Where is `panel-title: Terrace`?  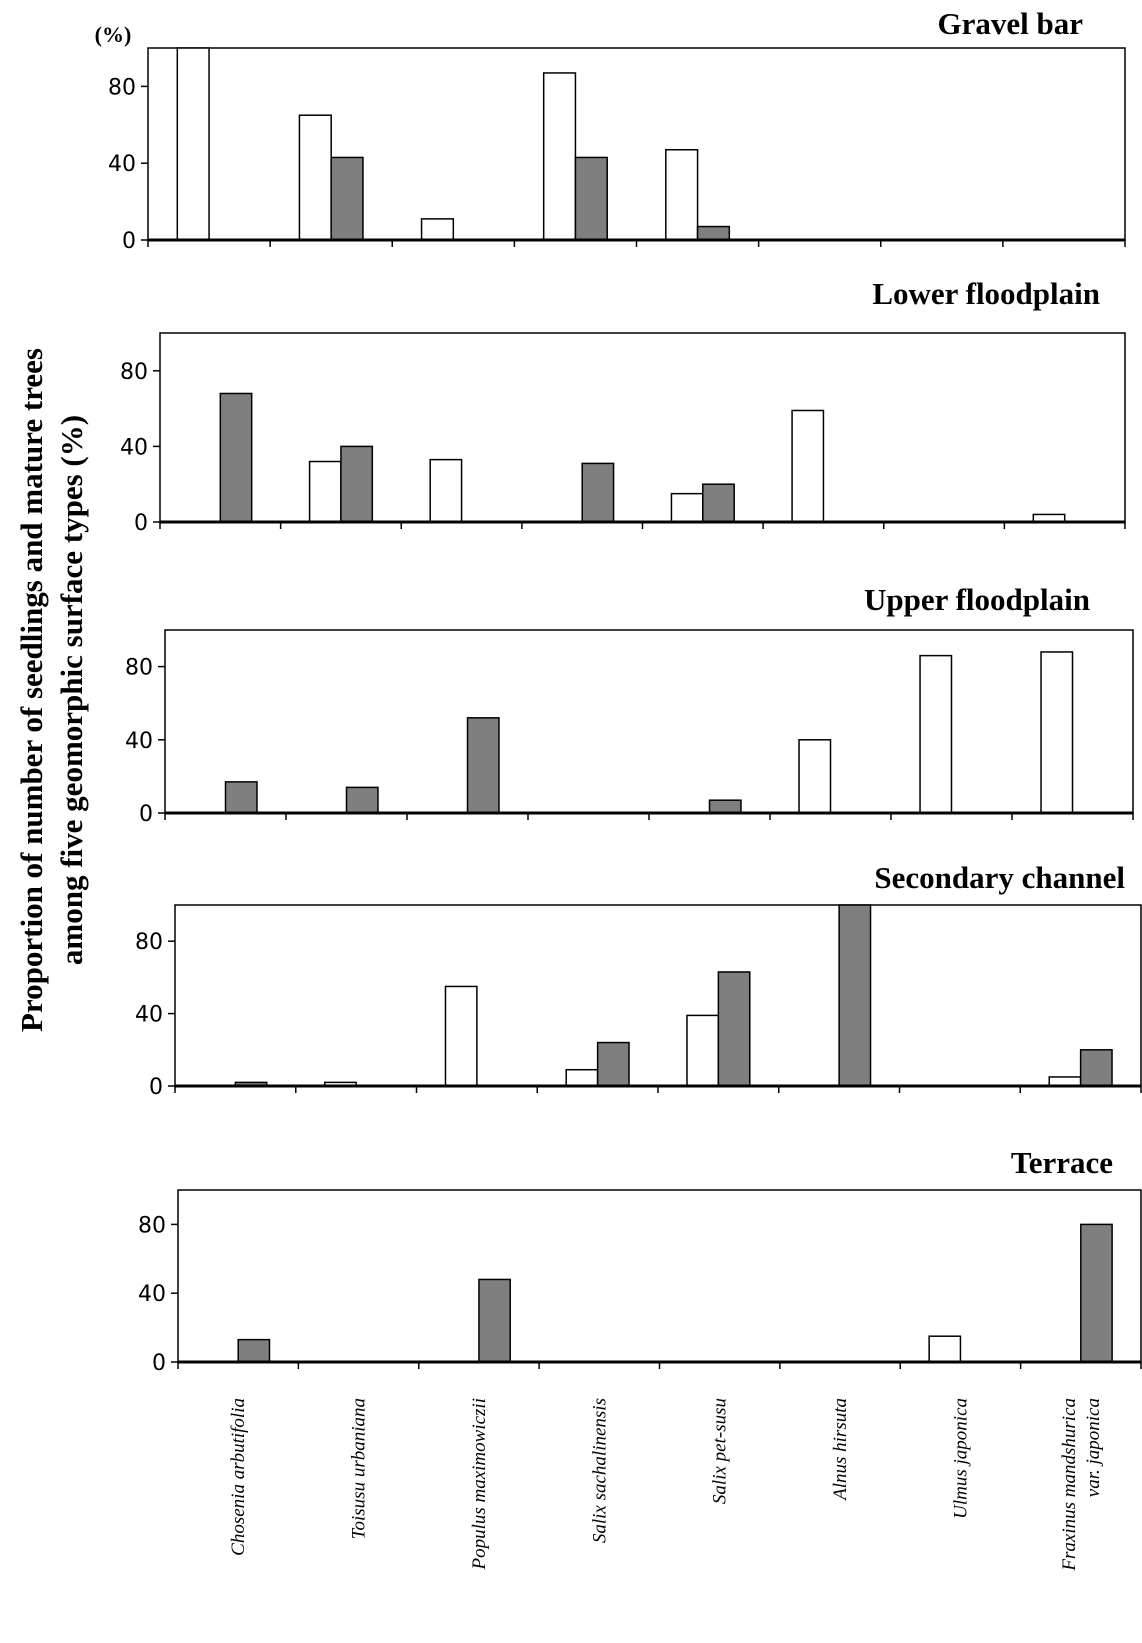 panel-title: Terrace is located at coordinates (1062, 1162).